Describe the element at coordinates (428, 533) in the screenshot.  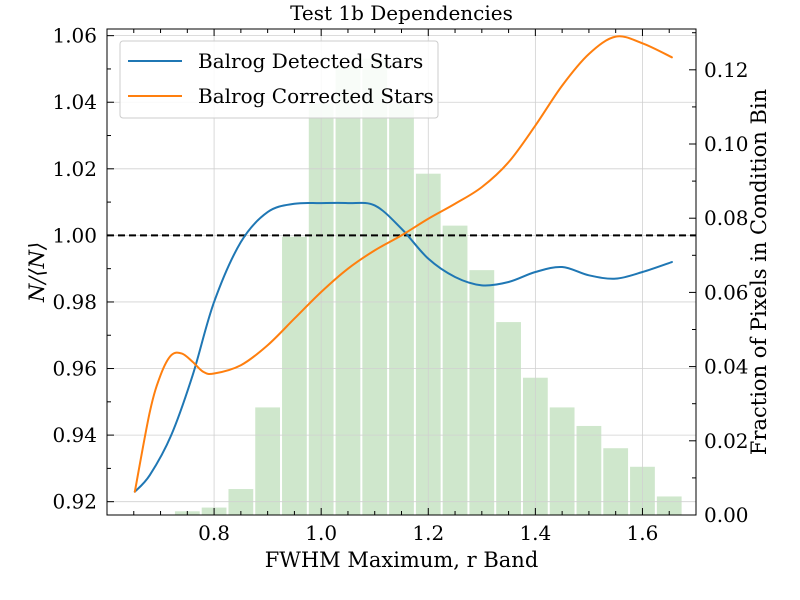
I see `x-tick-label: 1.2` at that location.